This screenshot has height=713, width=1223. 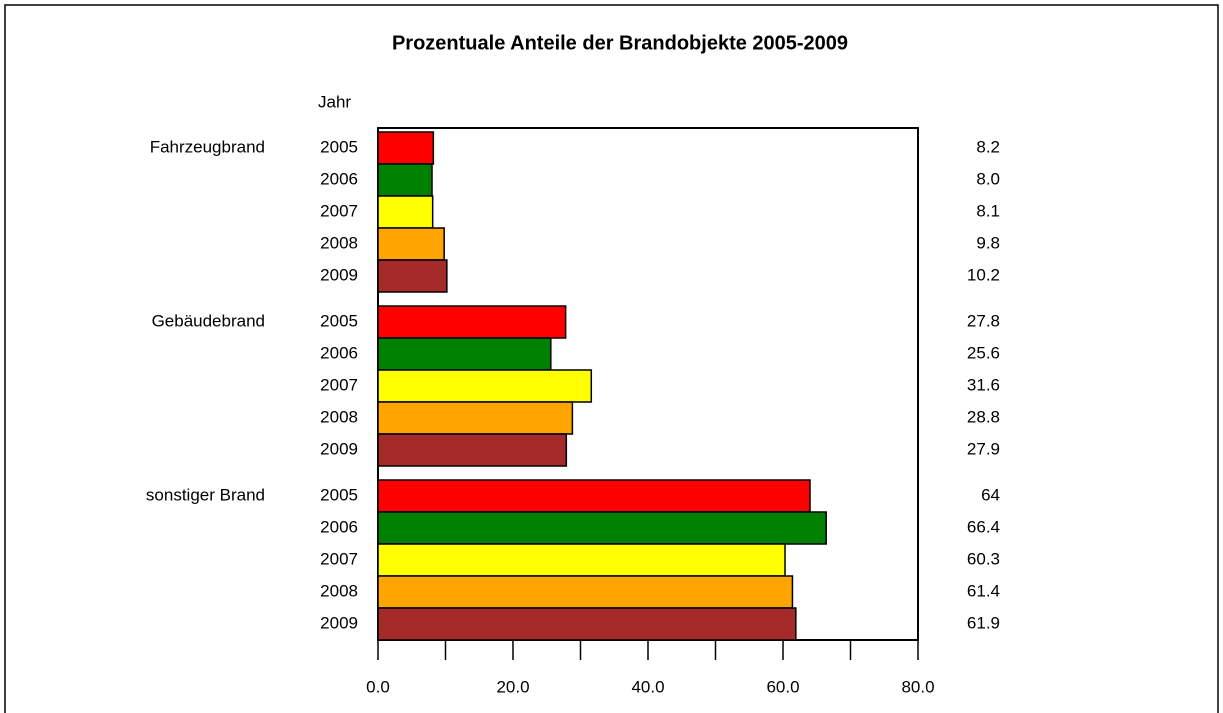 I want to click on value-label: 8.1, so click(x=988, y=210).